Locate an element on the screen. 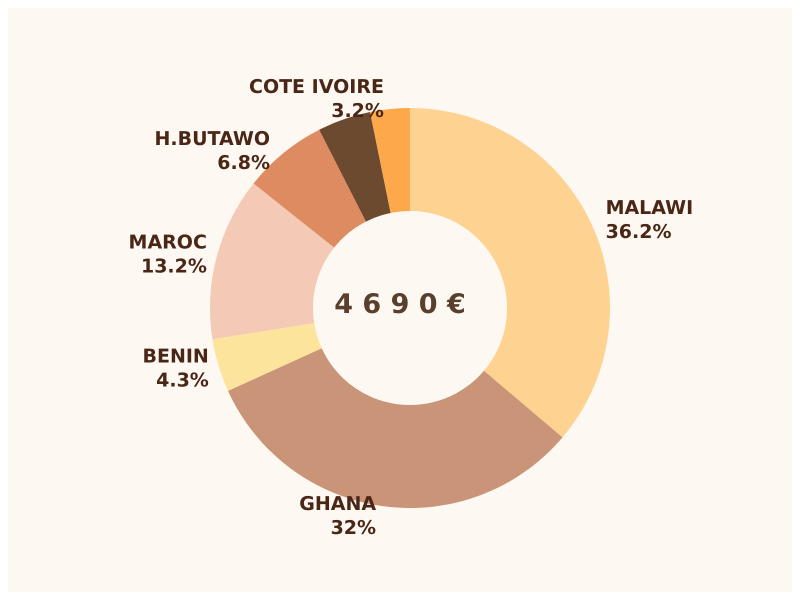  data-label: 4.3% is located at coordinates (182, 380).